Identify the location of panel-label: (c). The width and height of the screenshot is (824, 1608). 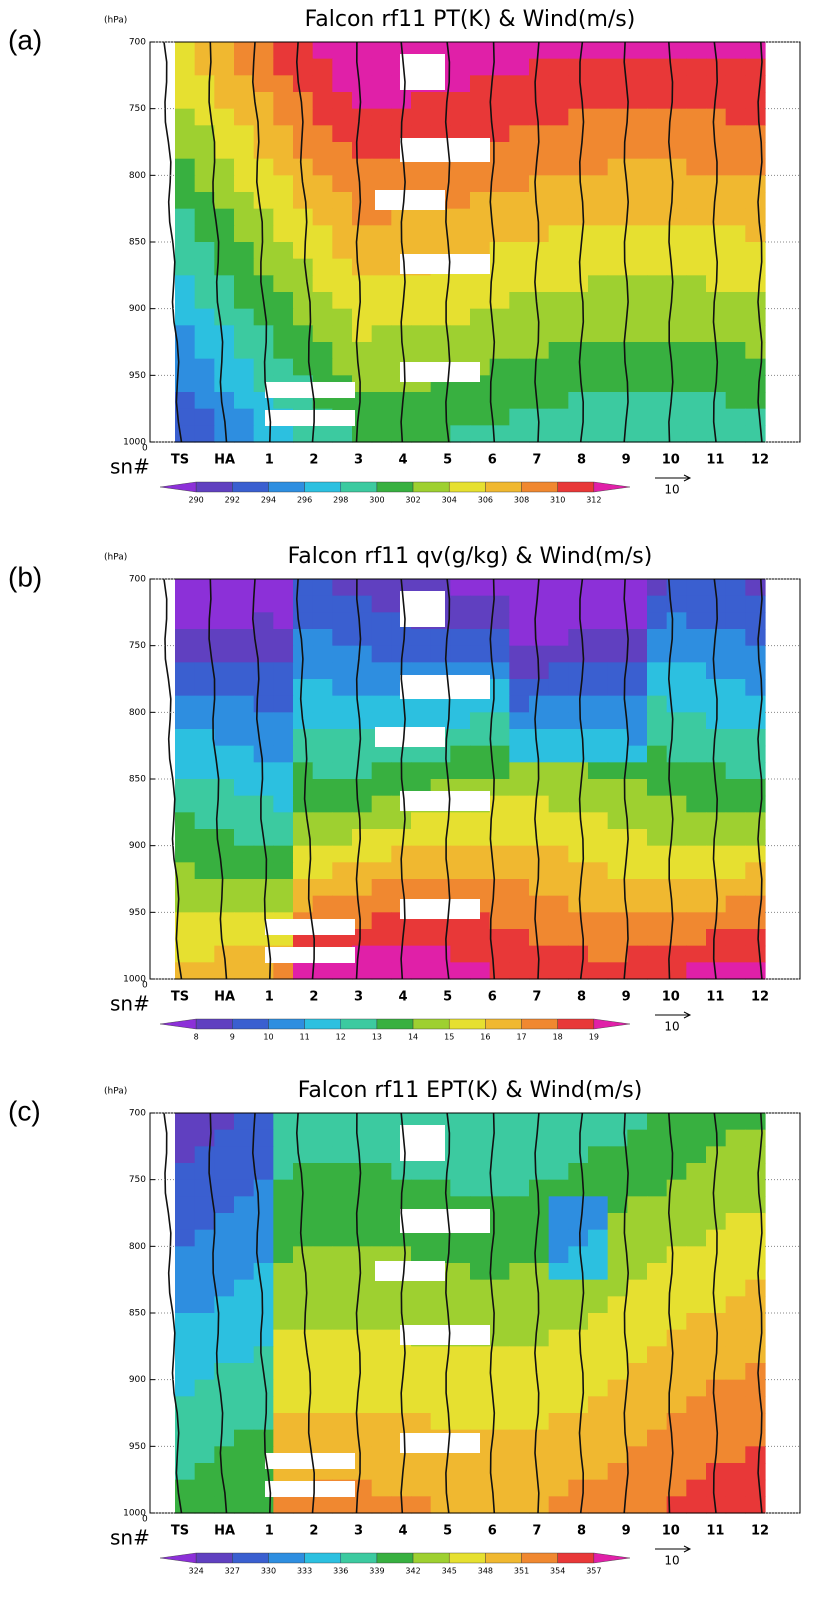
(24, 1110).